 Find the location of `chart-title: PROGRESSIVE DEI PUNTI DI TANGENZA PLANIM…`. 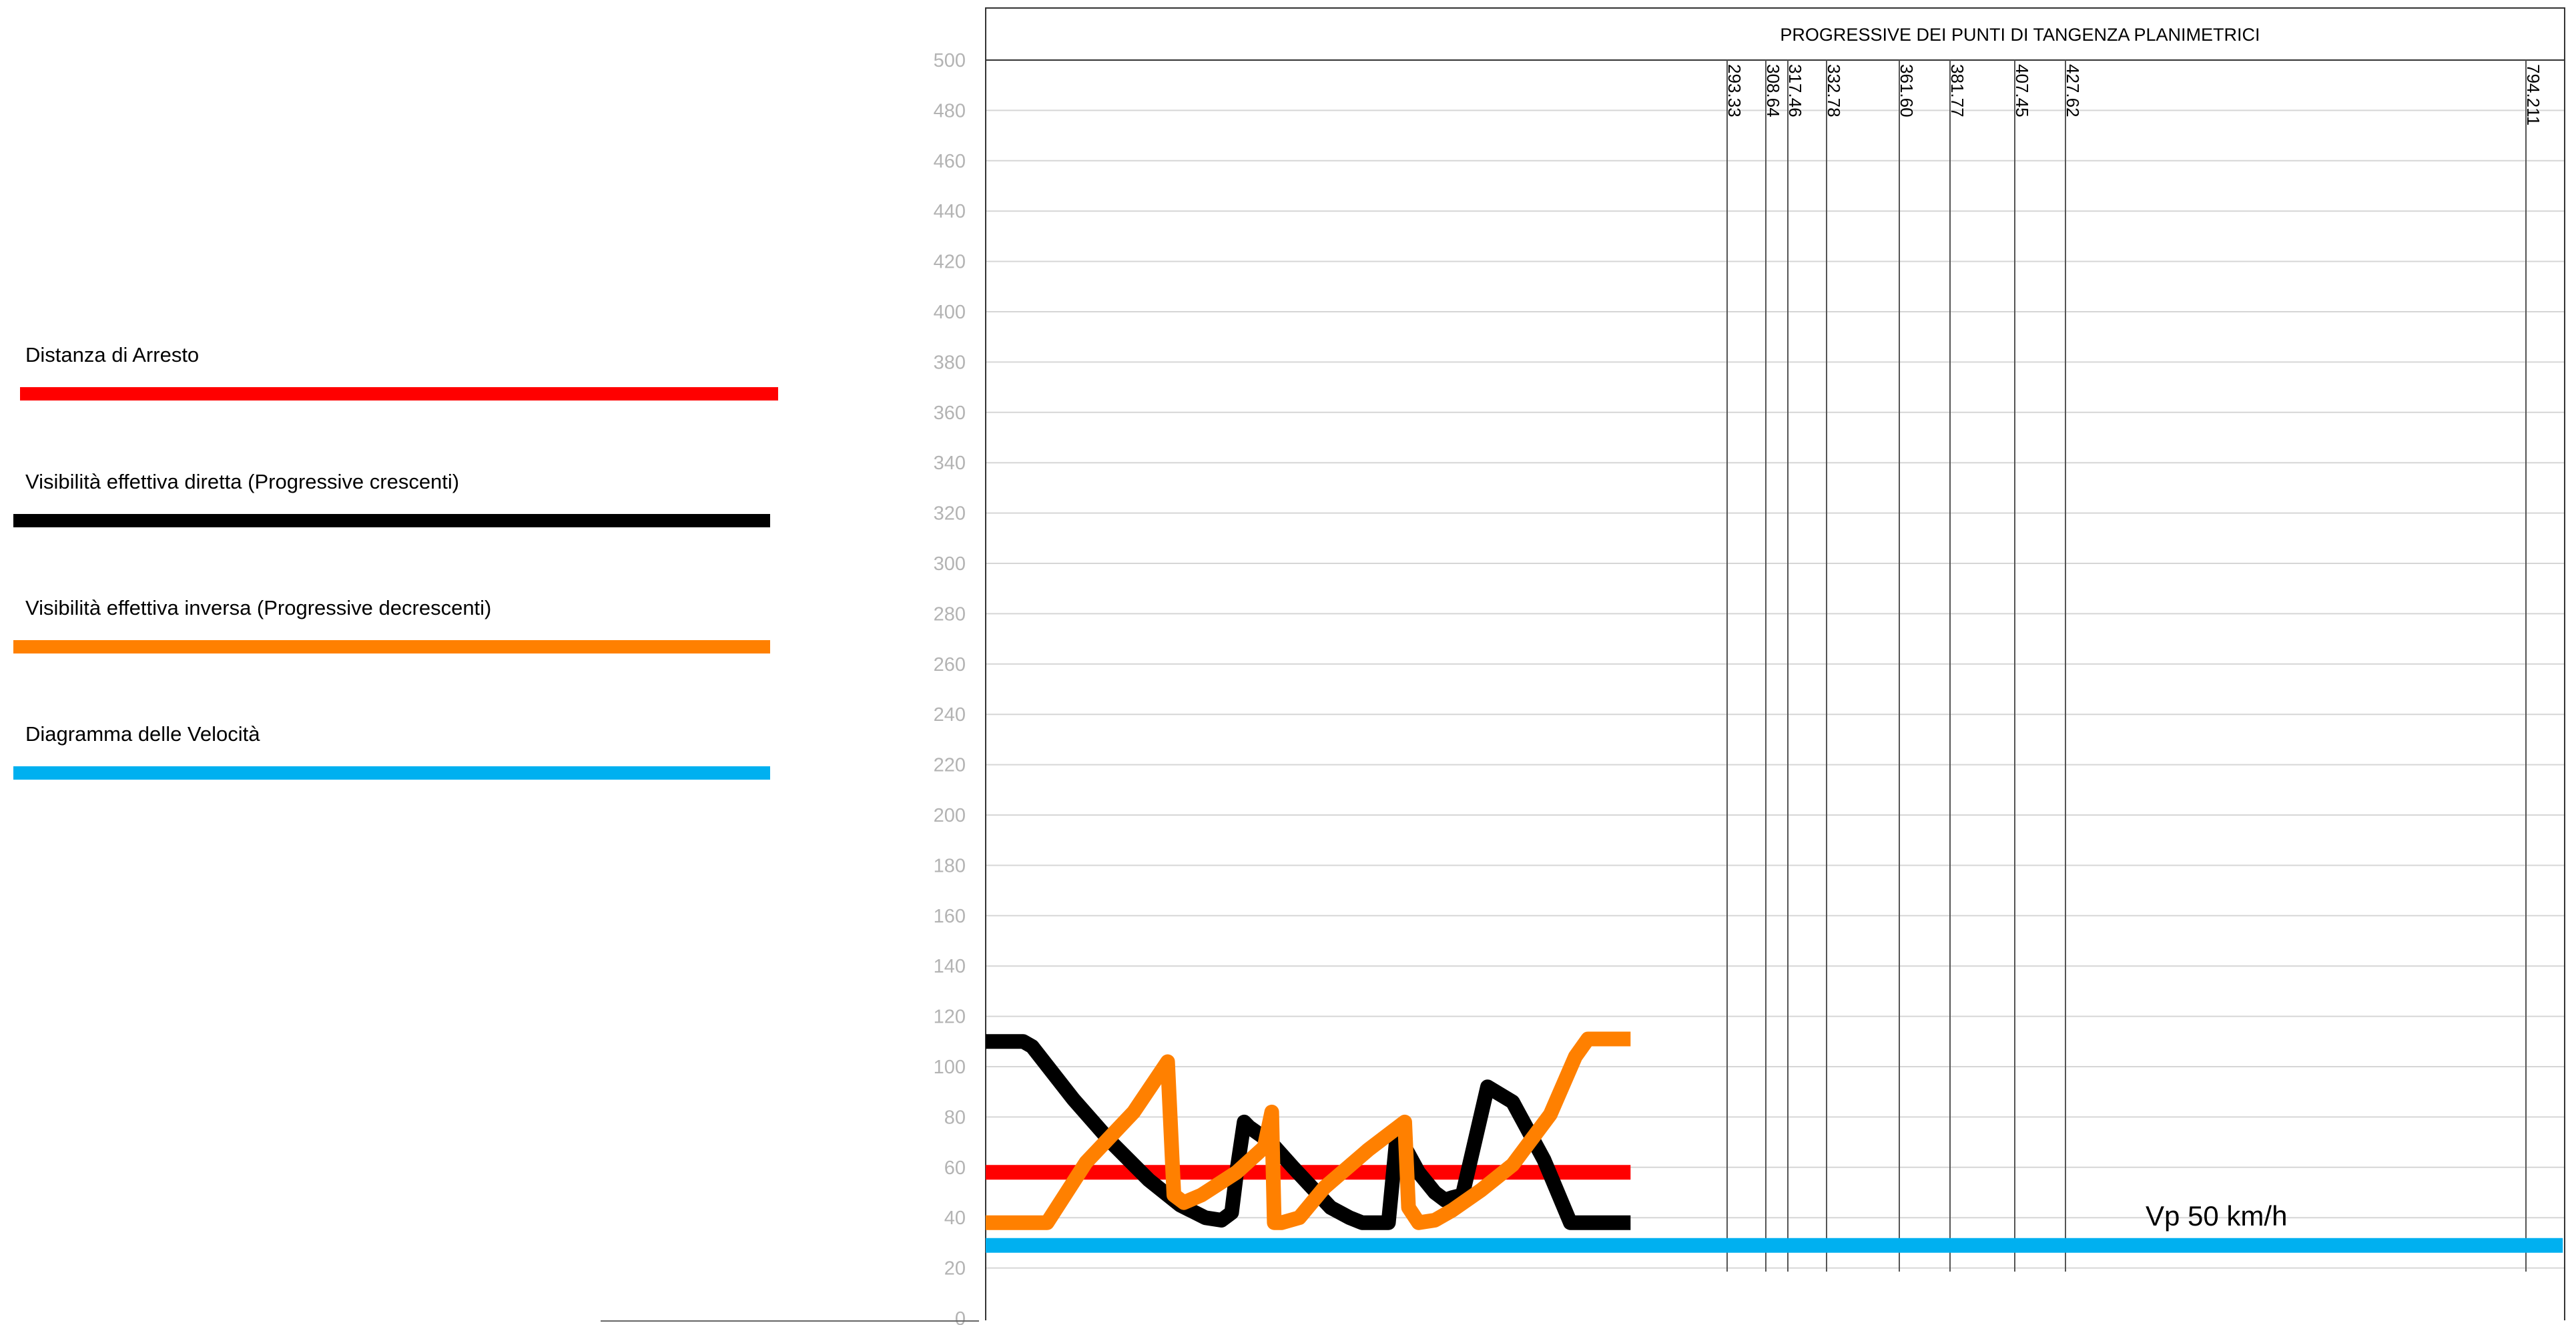

chart-title: PROGRESSIVE DEI PUNTI DI TANGENZA PLANIM… is located at coordinates (2020, 35).